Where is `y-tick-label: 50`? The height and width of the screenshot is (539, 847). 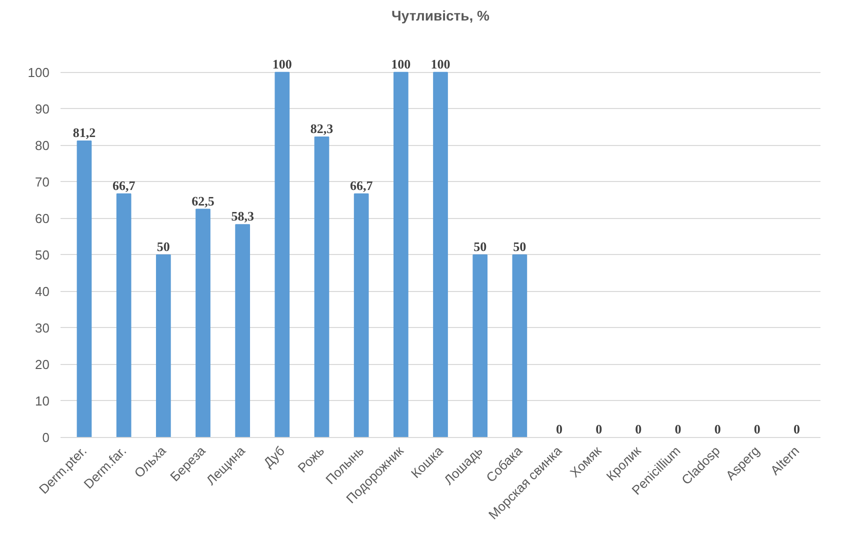
y-tick-label: 50 is located at coordinates (42, 254).